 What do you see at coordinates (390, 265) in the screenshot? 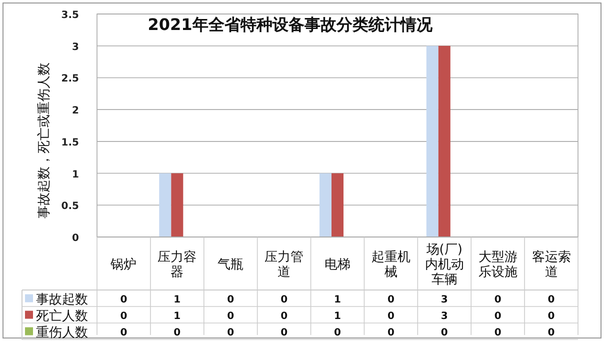
I see `x-tick-label: 起重机械` at bounding box center [390, 265].